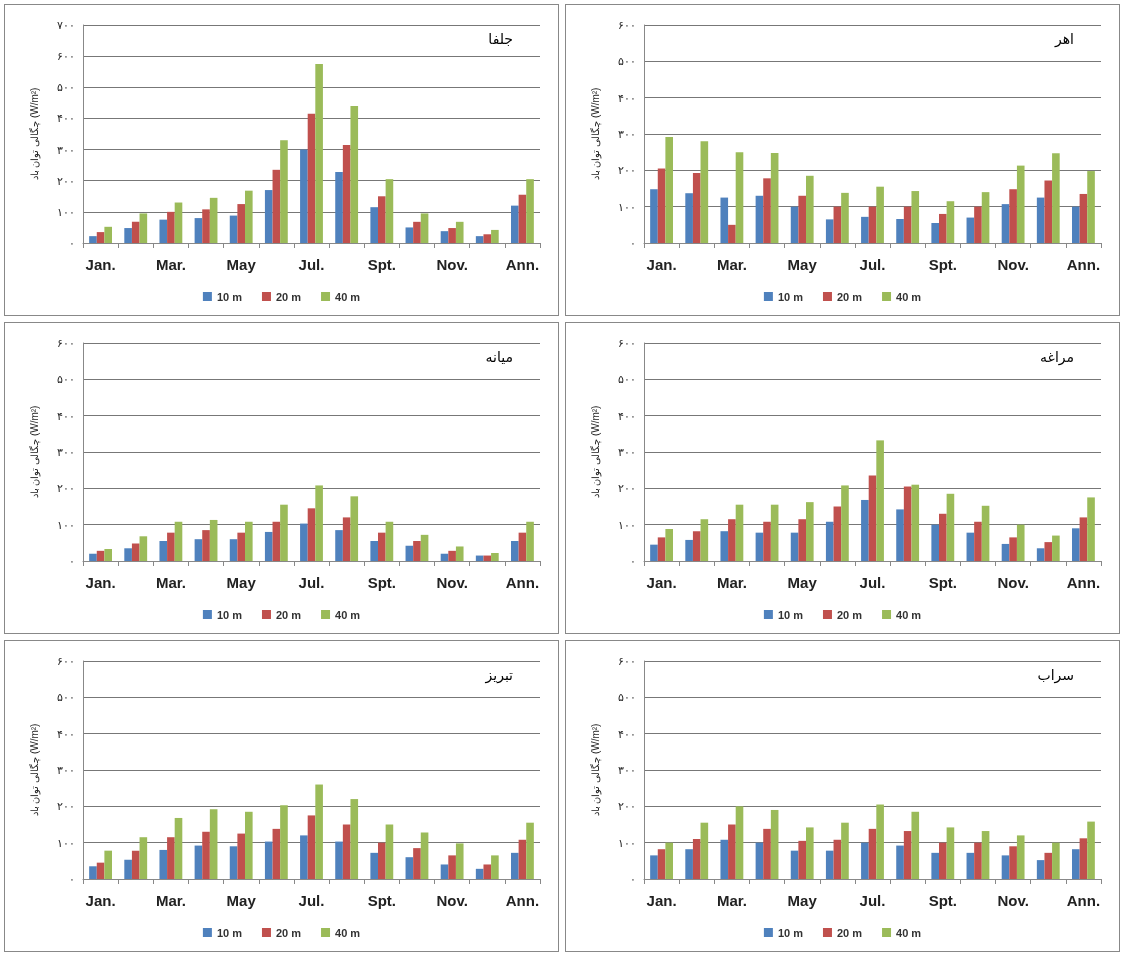  Describe the element at coordinates (66, 180) in the screenshot. I see `y-tick-label: ۲۰۰` at that location.